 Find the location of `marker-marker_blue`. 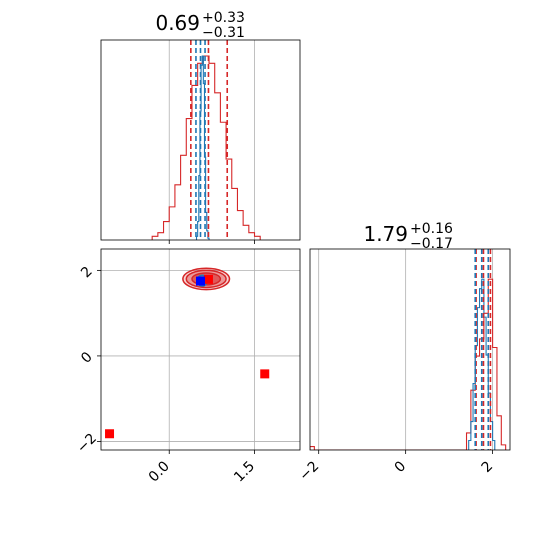

marker-marker_blue is located at coordinates (200, 281).